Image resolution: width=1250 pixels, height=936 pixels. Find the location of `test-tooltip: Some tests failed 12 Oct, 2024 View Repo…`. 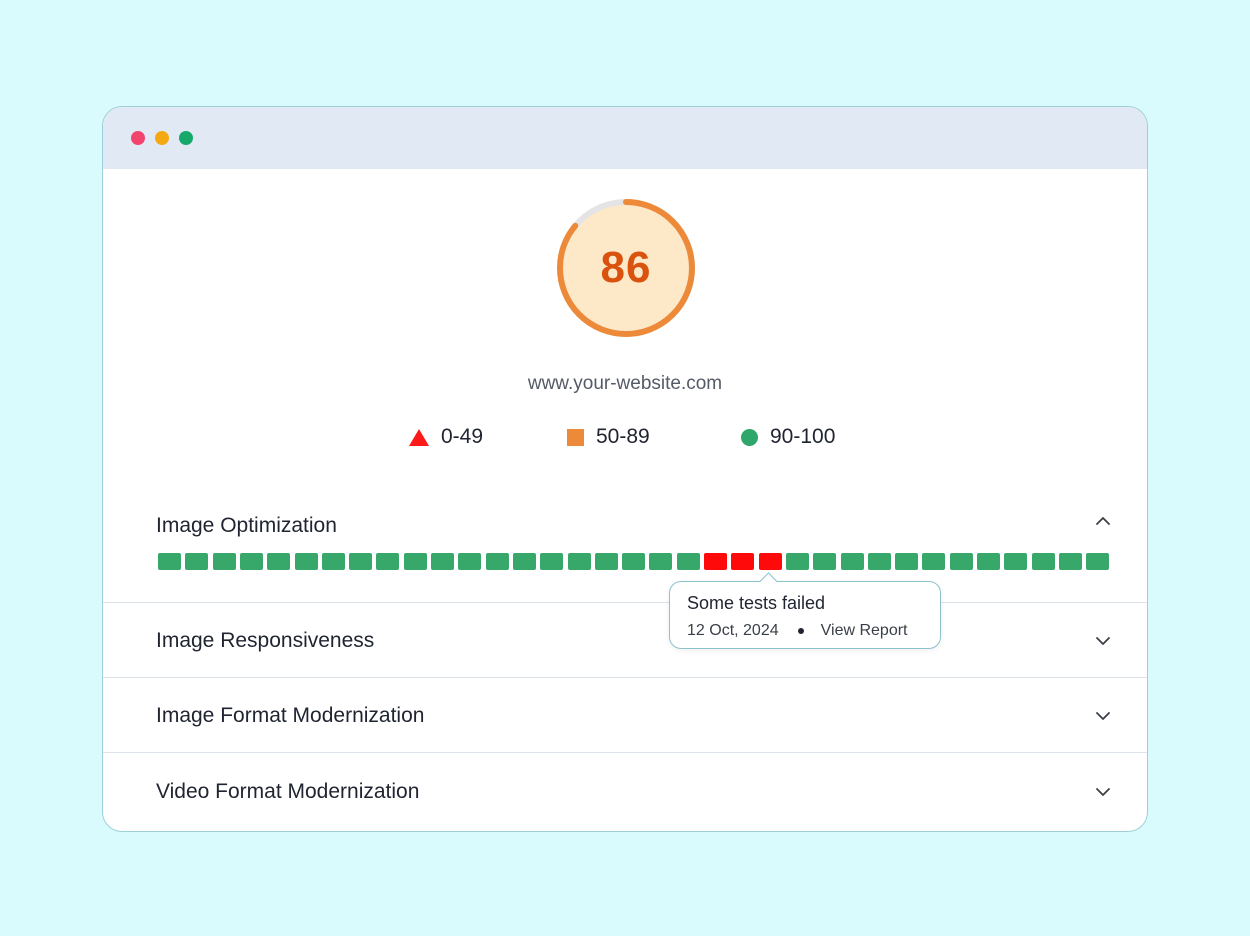

test-tooltip: Some tests failed 12 Oct, 2024 View Repo… is located at coordinates (805, 610).